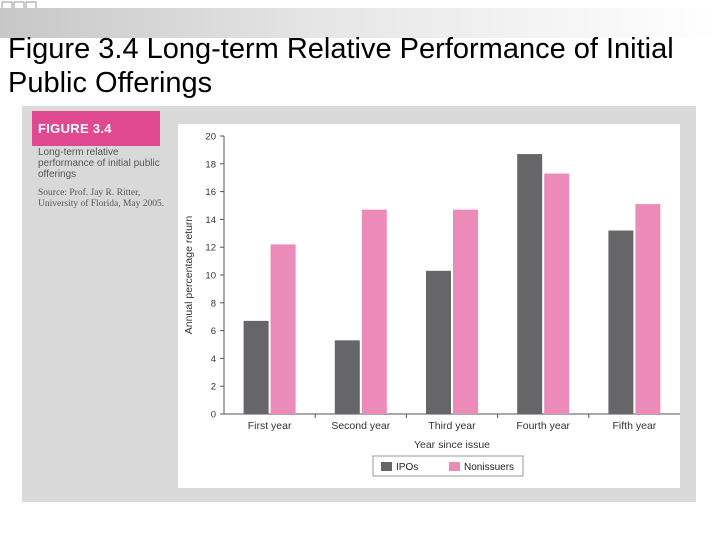 The image size is (720, 540). What do you see at coordinates (210, 276) in the screenshot?
I see `y-tick-label: 10` at bounding box center [210, 276].